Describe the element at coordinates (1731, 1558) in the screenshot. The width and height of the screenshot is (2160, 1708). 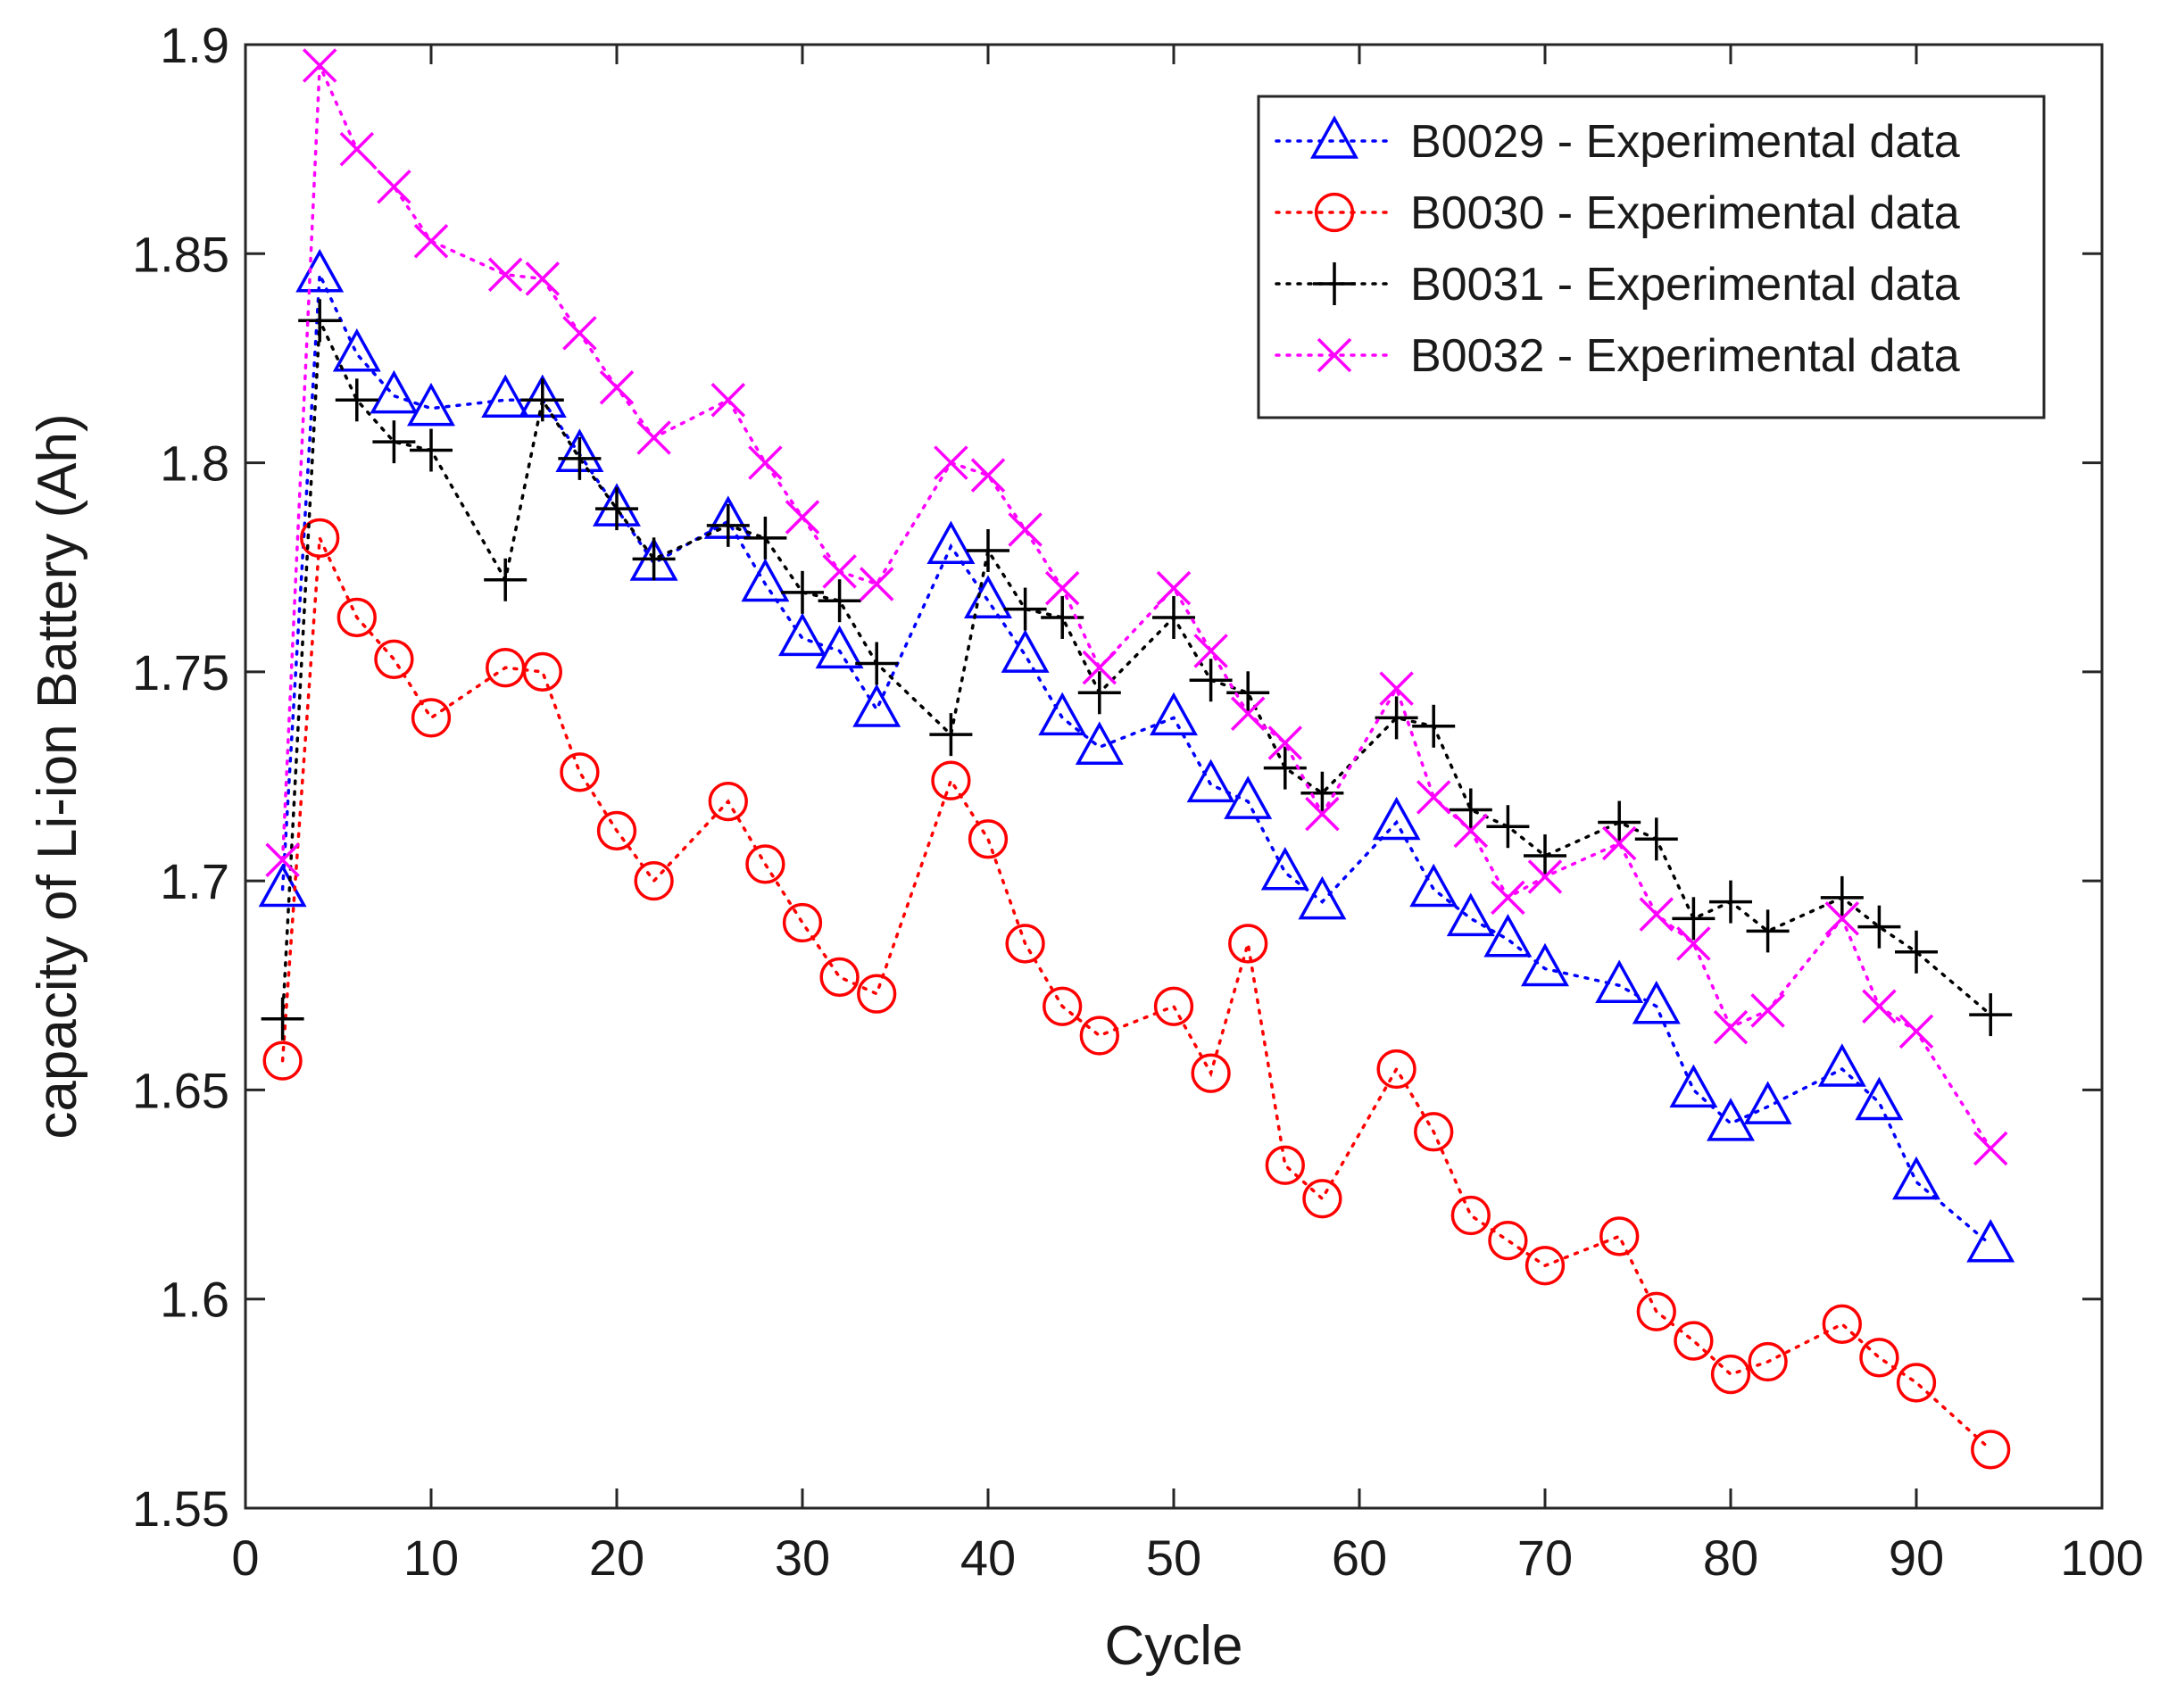
I see `x-tick-label: 80` at that location.